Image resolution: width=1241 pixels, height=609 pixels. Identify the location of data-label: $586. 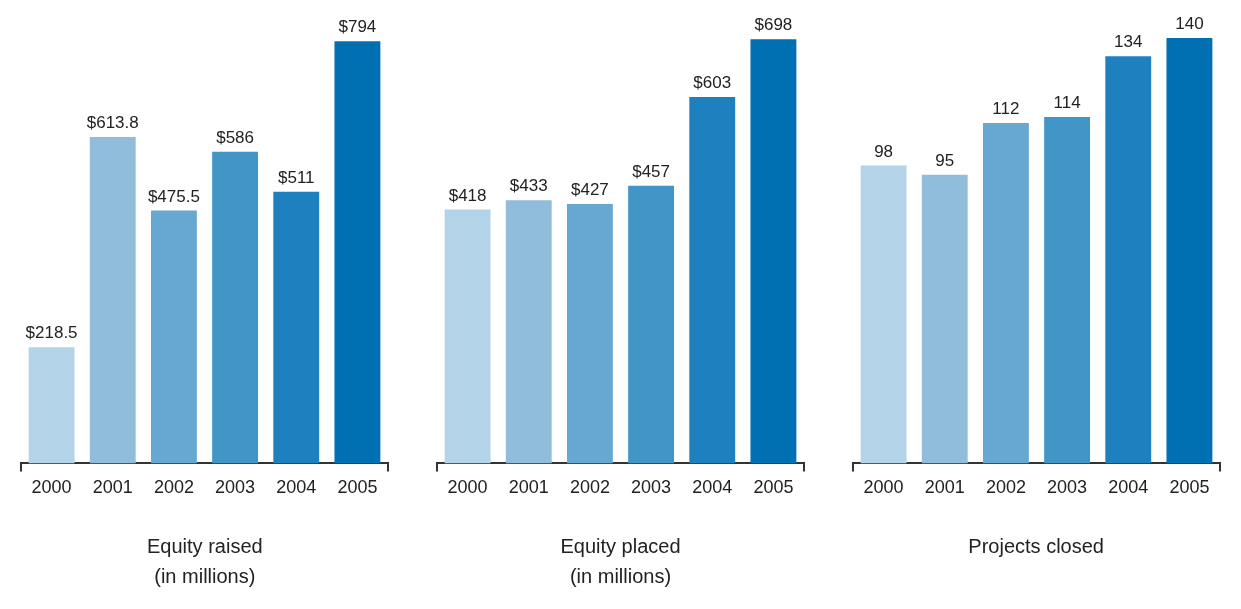
(235, 137).